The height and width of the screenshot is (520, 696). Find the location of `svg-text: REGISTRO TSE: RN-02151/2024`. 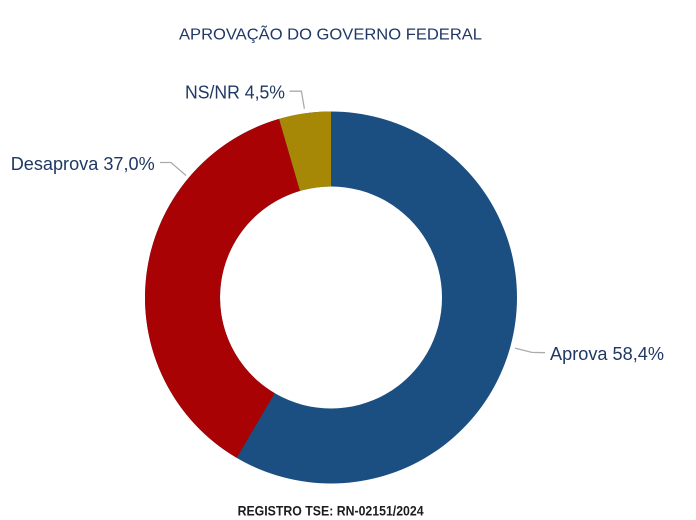

svg-text: REGISTRO TSE: RN-02151/2024 is located at coordinates (331, 511).